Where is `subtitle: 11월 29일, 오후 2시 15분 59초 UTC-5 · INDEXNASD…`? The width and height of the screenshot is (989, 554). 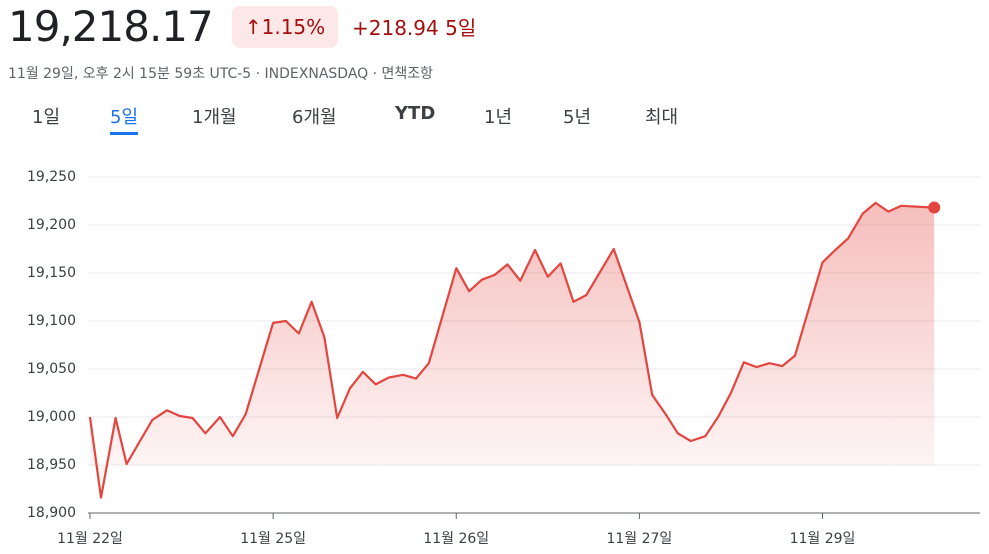
subtitle: 11월 29일, 오후 2시 15분 59초 UTC-5 · INDEXNASD… is located at coordinates (221, 74).